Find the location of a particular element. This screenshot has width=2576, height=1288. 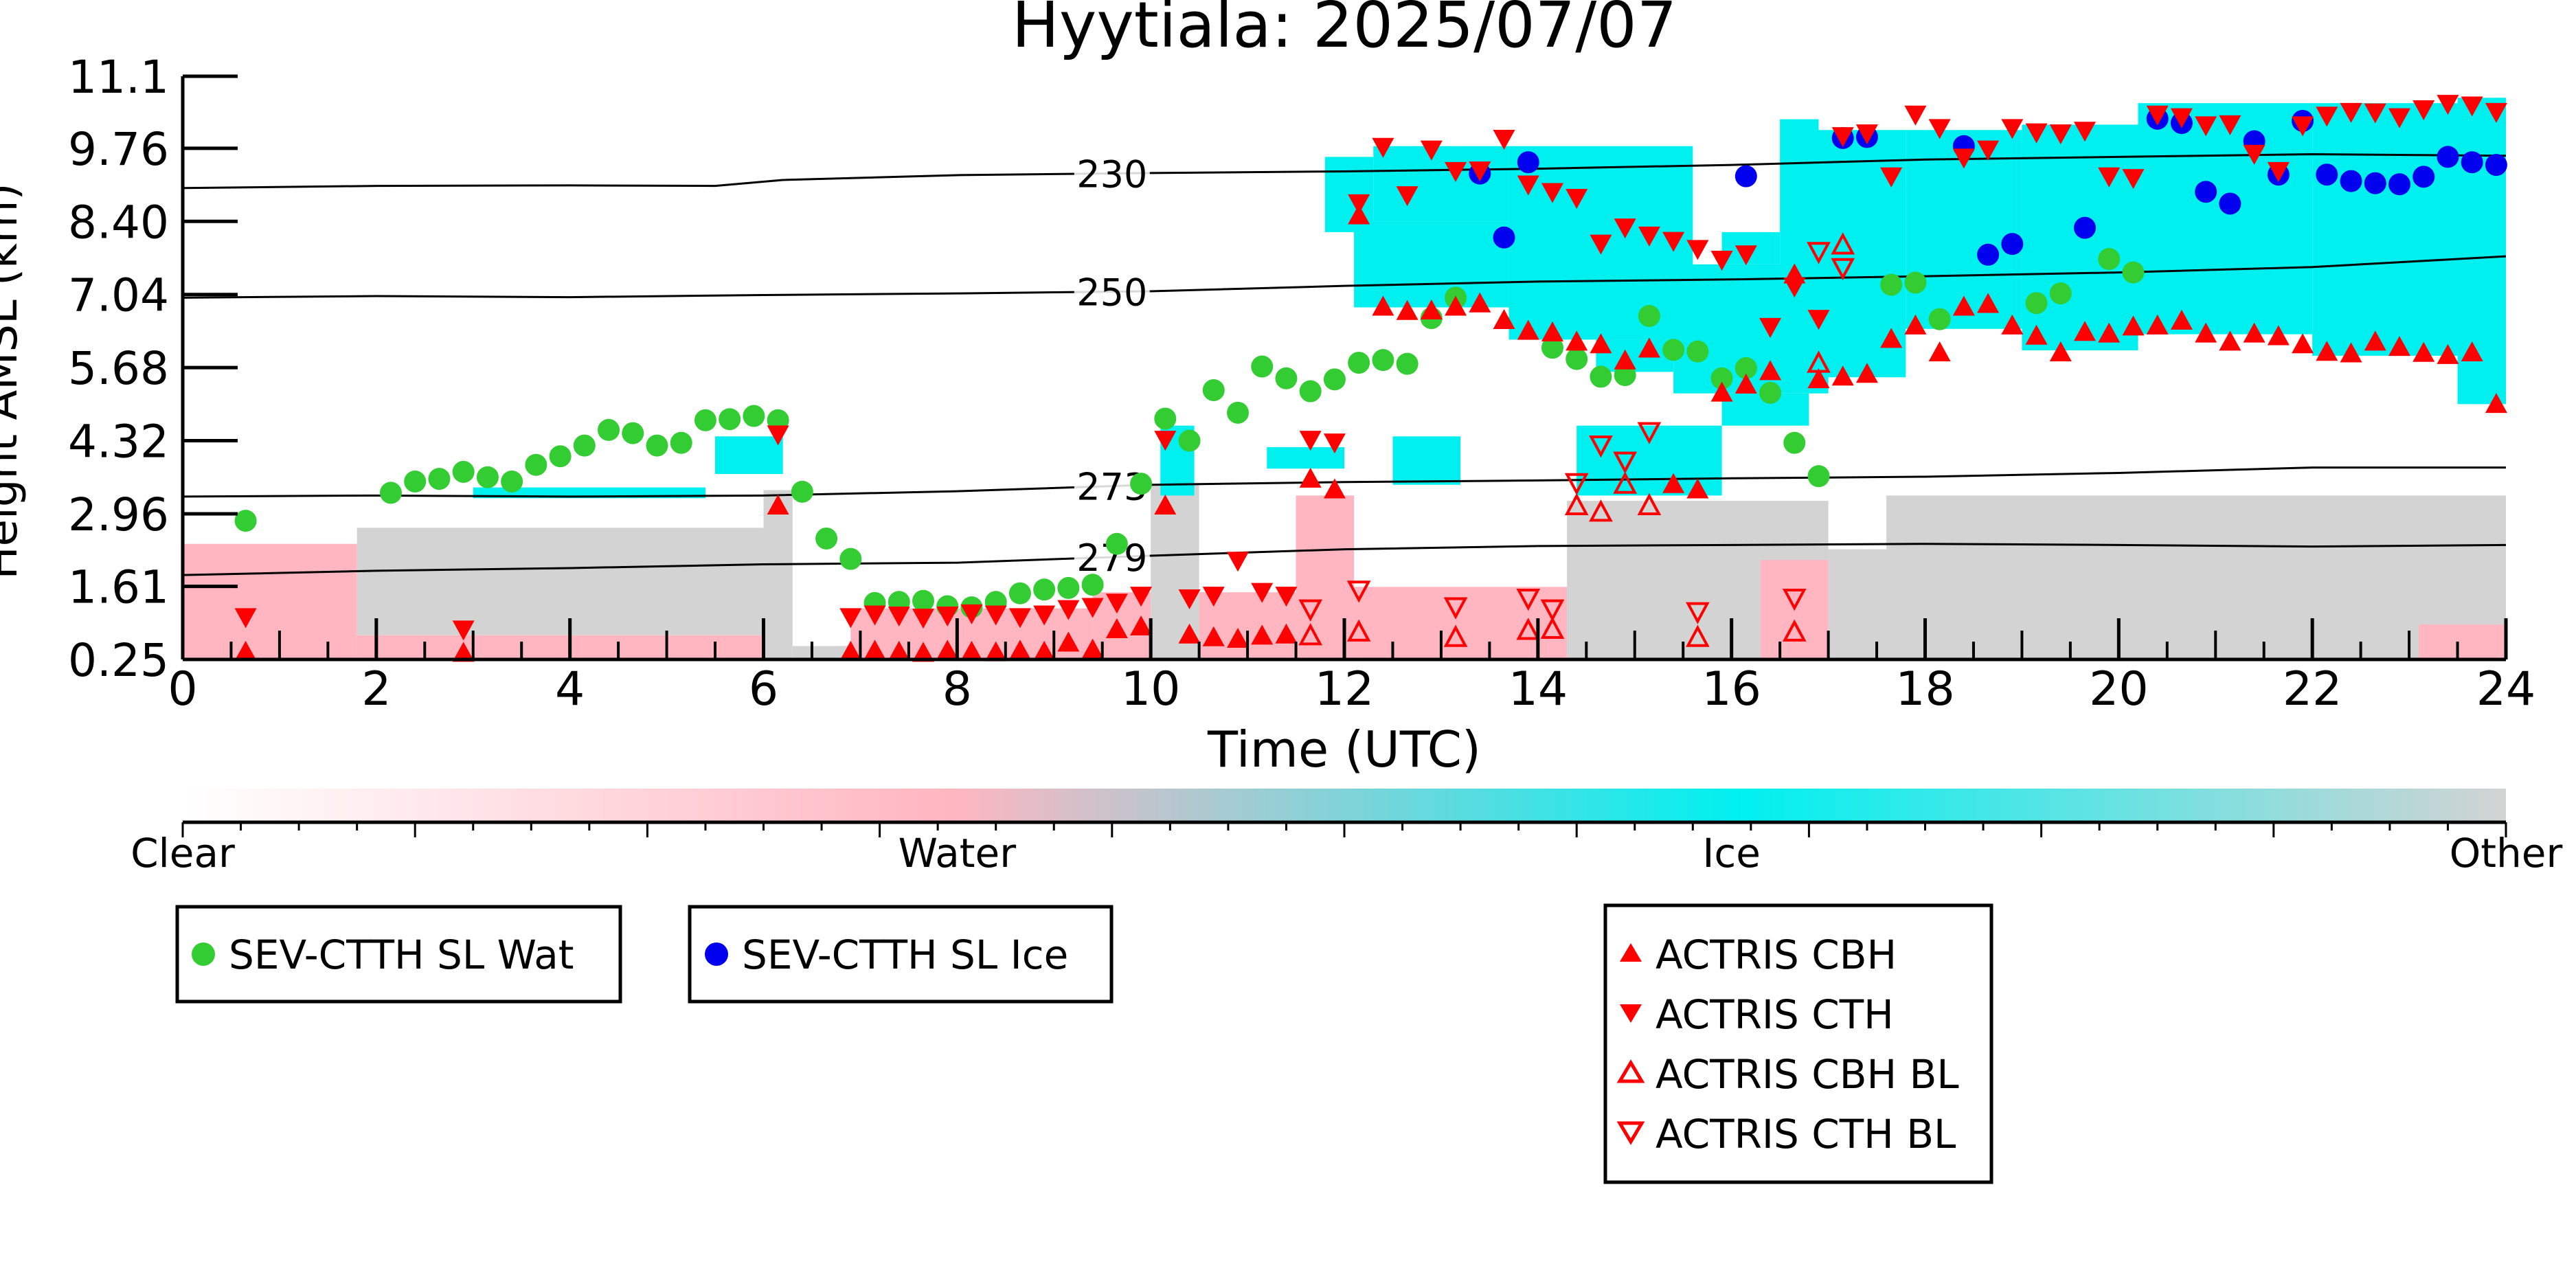

chart-title: Hyytiala: 2025/07/07 is located at coordinates (1344, 31).